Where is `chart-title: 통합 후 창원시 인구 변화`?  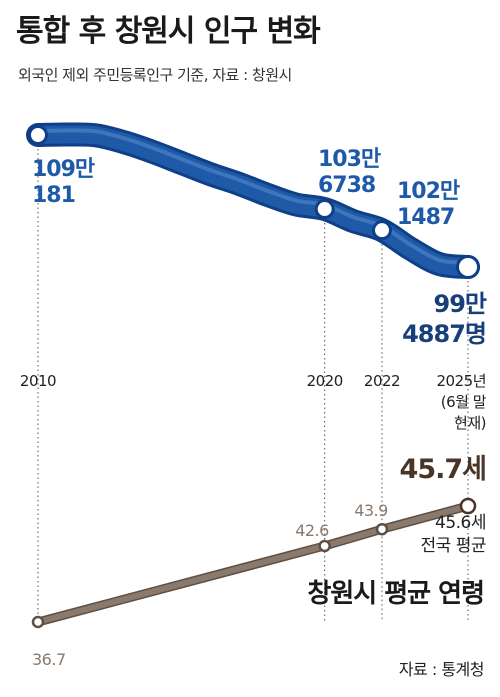 chart-title: 통합 후 창원시 인구 변화 is located at coordinates (168, 31).